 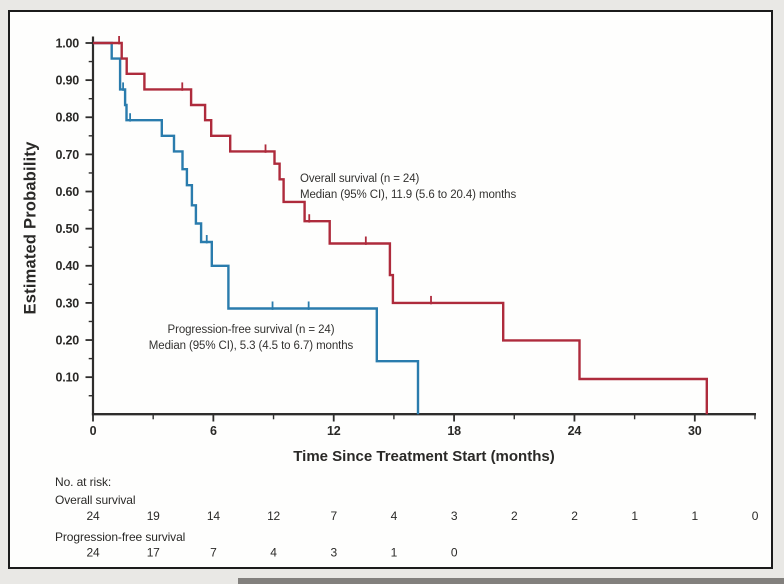 What do you see at coordinates (67, 43) in the screenshot?
I see `svg-text: 1.00` at bounding box center [67, 43].